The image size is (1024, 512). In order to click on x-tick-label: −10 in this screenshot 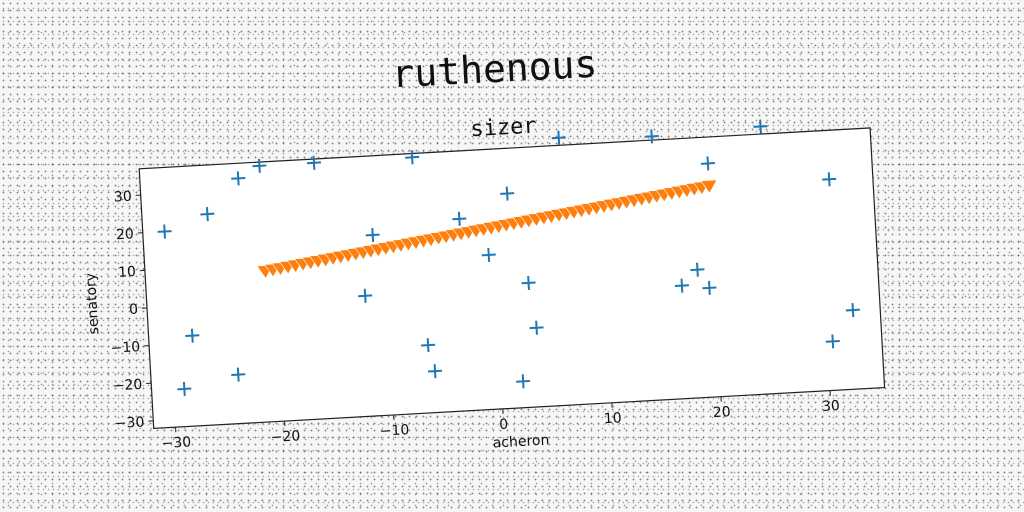, I will do `click(394, 431)`.